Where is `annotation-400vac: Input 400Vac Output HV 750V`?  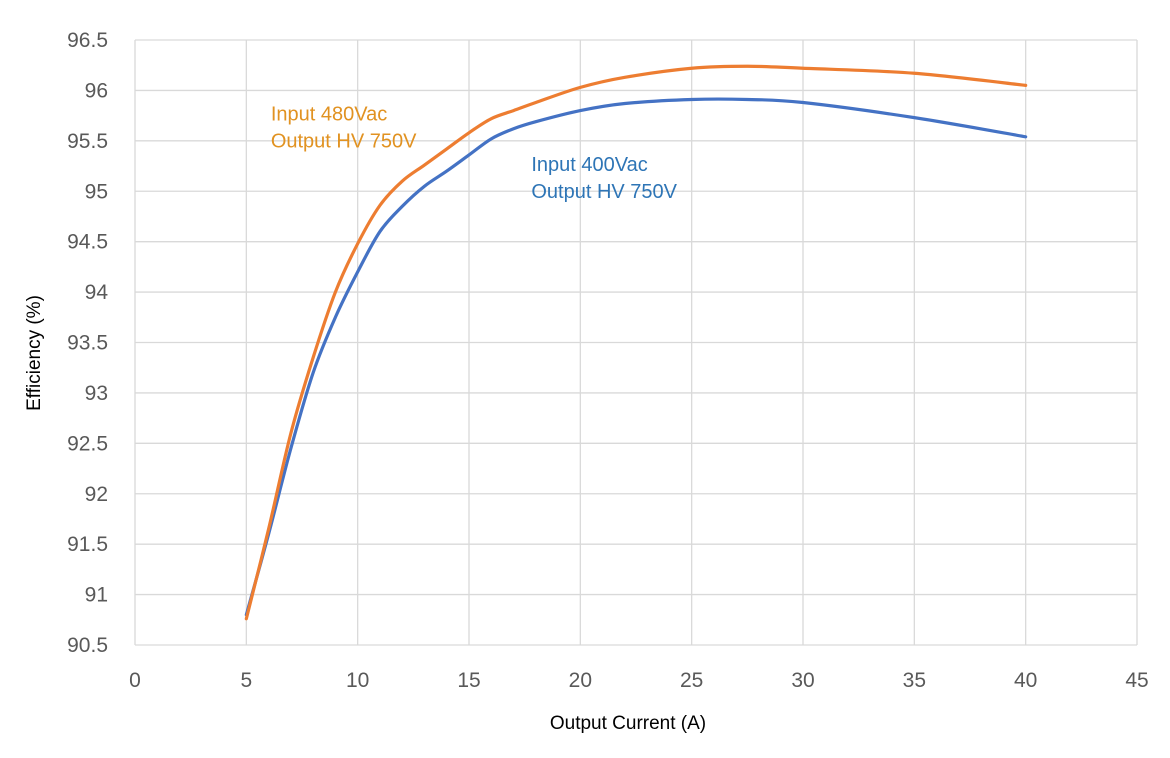 annotation-400vac: Input 400Vac Output HV 750V is located at coordinates (604, 178).